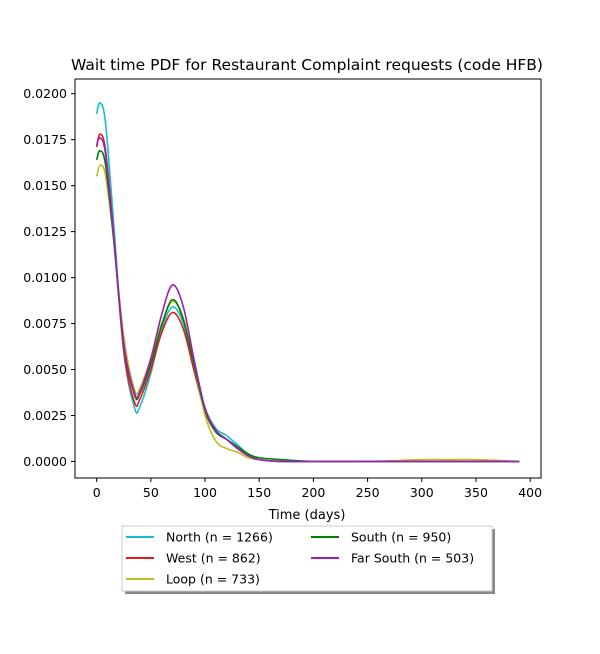 This screenshot has height=654, width=600. I want to click on y-tick-label: 0.0175, so click(45, 139).